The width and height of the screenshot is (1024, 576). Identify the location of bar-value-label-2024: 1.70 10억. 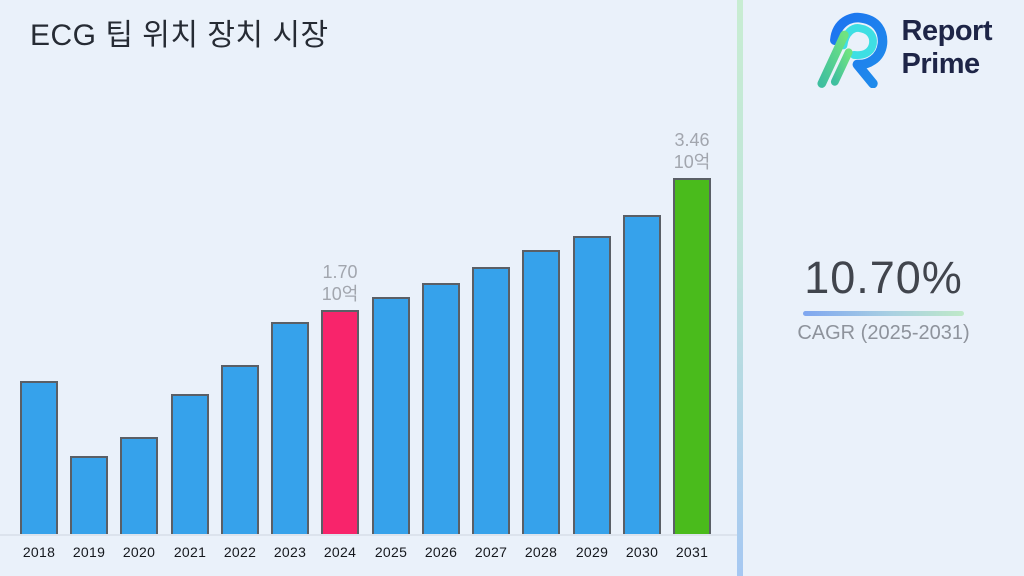
(340, 283).